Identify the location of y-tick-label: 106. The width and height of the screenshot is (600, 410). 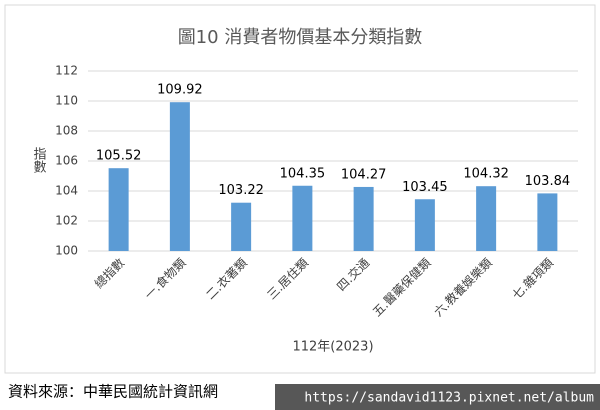
(66, 161).